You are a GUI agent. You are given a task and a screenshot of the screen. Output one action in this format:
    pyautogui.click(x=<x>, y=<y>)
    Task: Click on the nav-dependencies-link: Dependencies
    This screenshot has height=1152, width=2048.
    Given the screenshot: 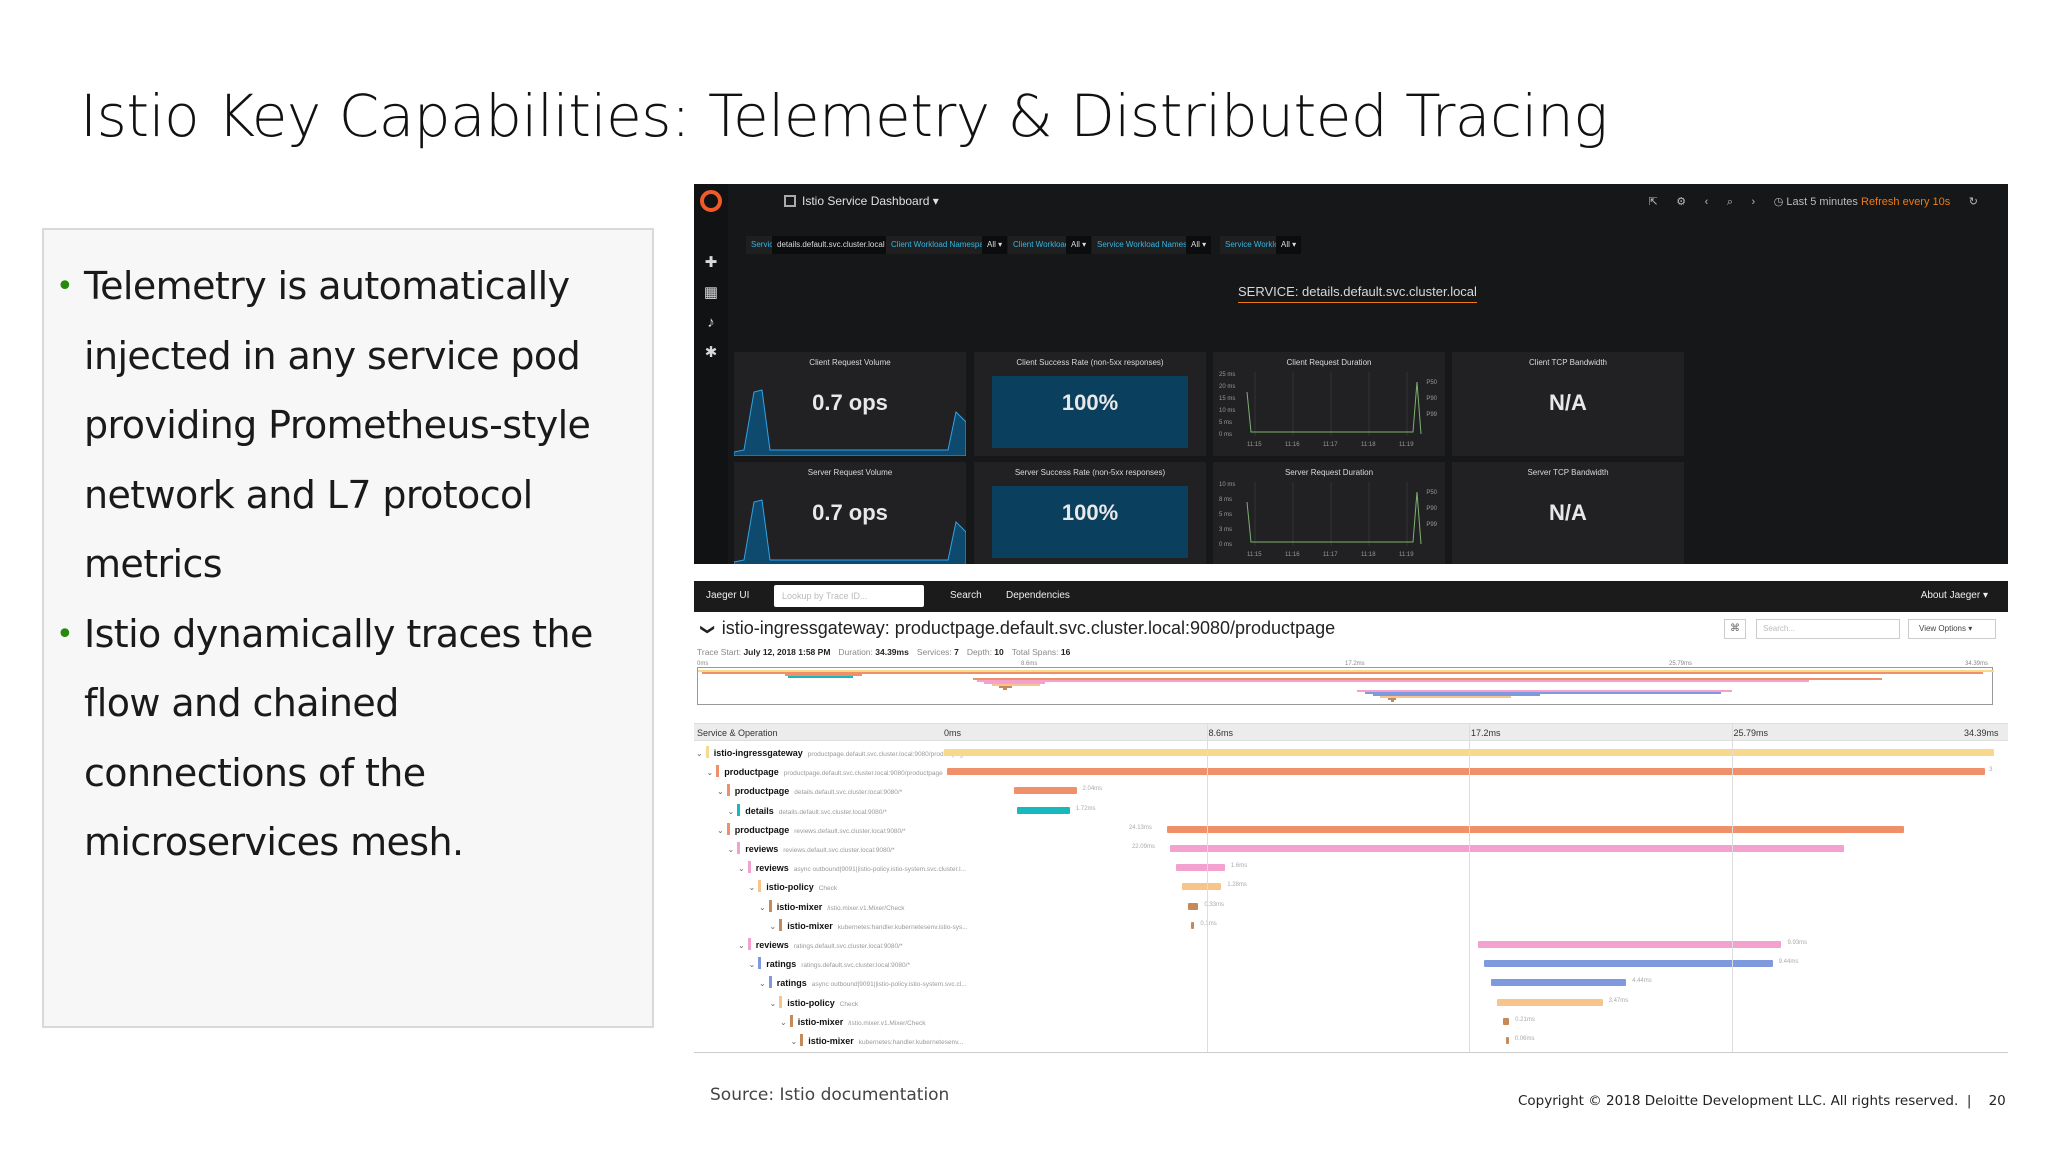 What is the action you would take?
    pyautogui.click(x=1038, y=595)
    